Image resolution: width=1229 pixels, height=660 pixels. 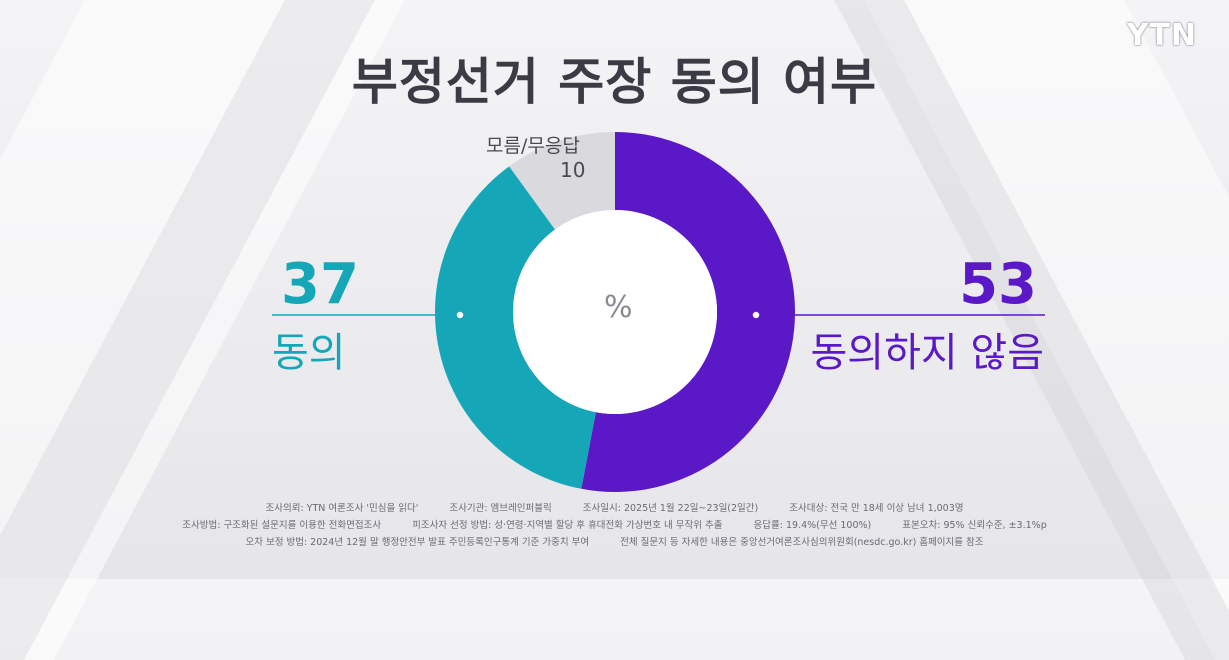 I want to click on disagree-label: 동의하지 않음, so click(x=927, y=353).